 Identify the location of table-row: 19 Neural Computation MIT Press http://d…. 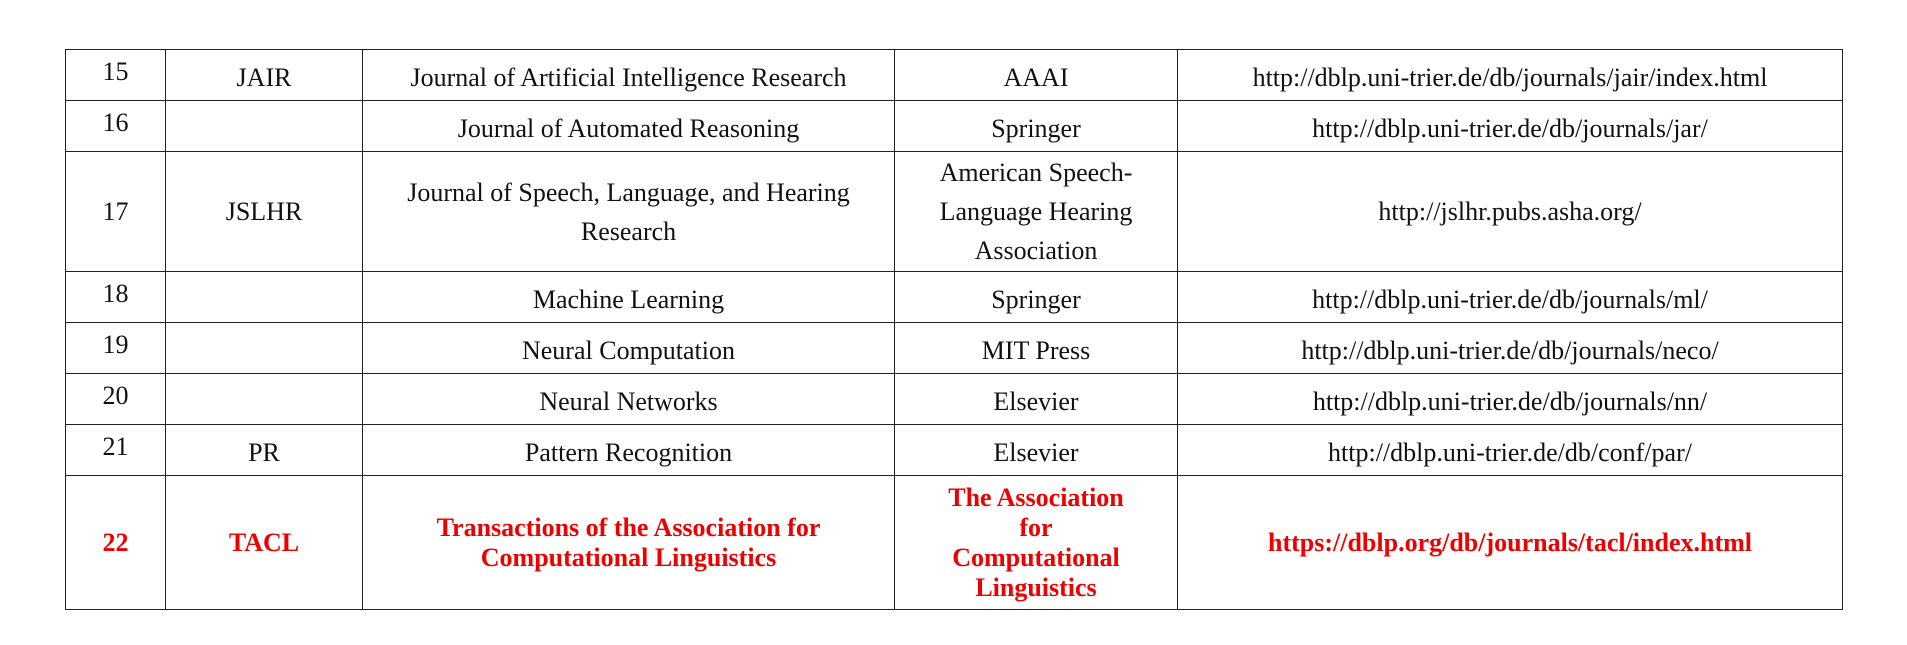
(954, 348).